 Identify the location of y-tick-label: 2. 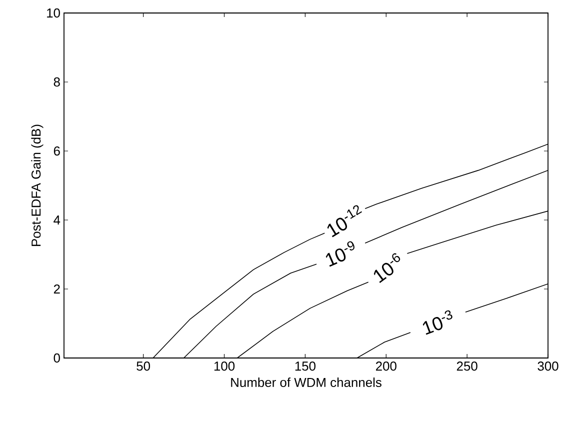
(57, 289).